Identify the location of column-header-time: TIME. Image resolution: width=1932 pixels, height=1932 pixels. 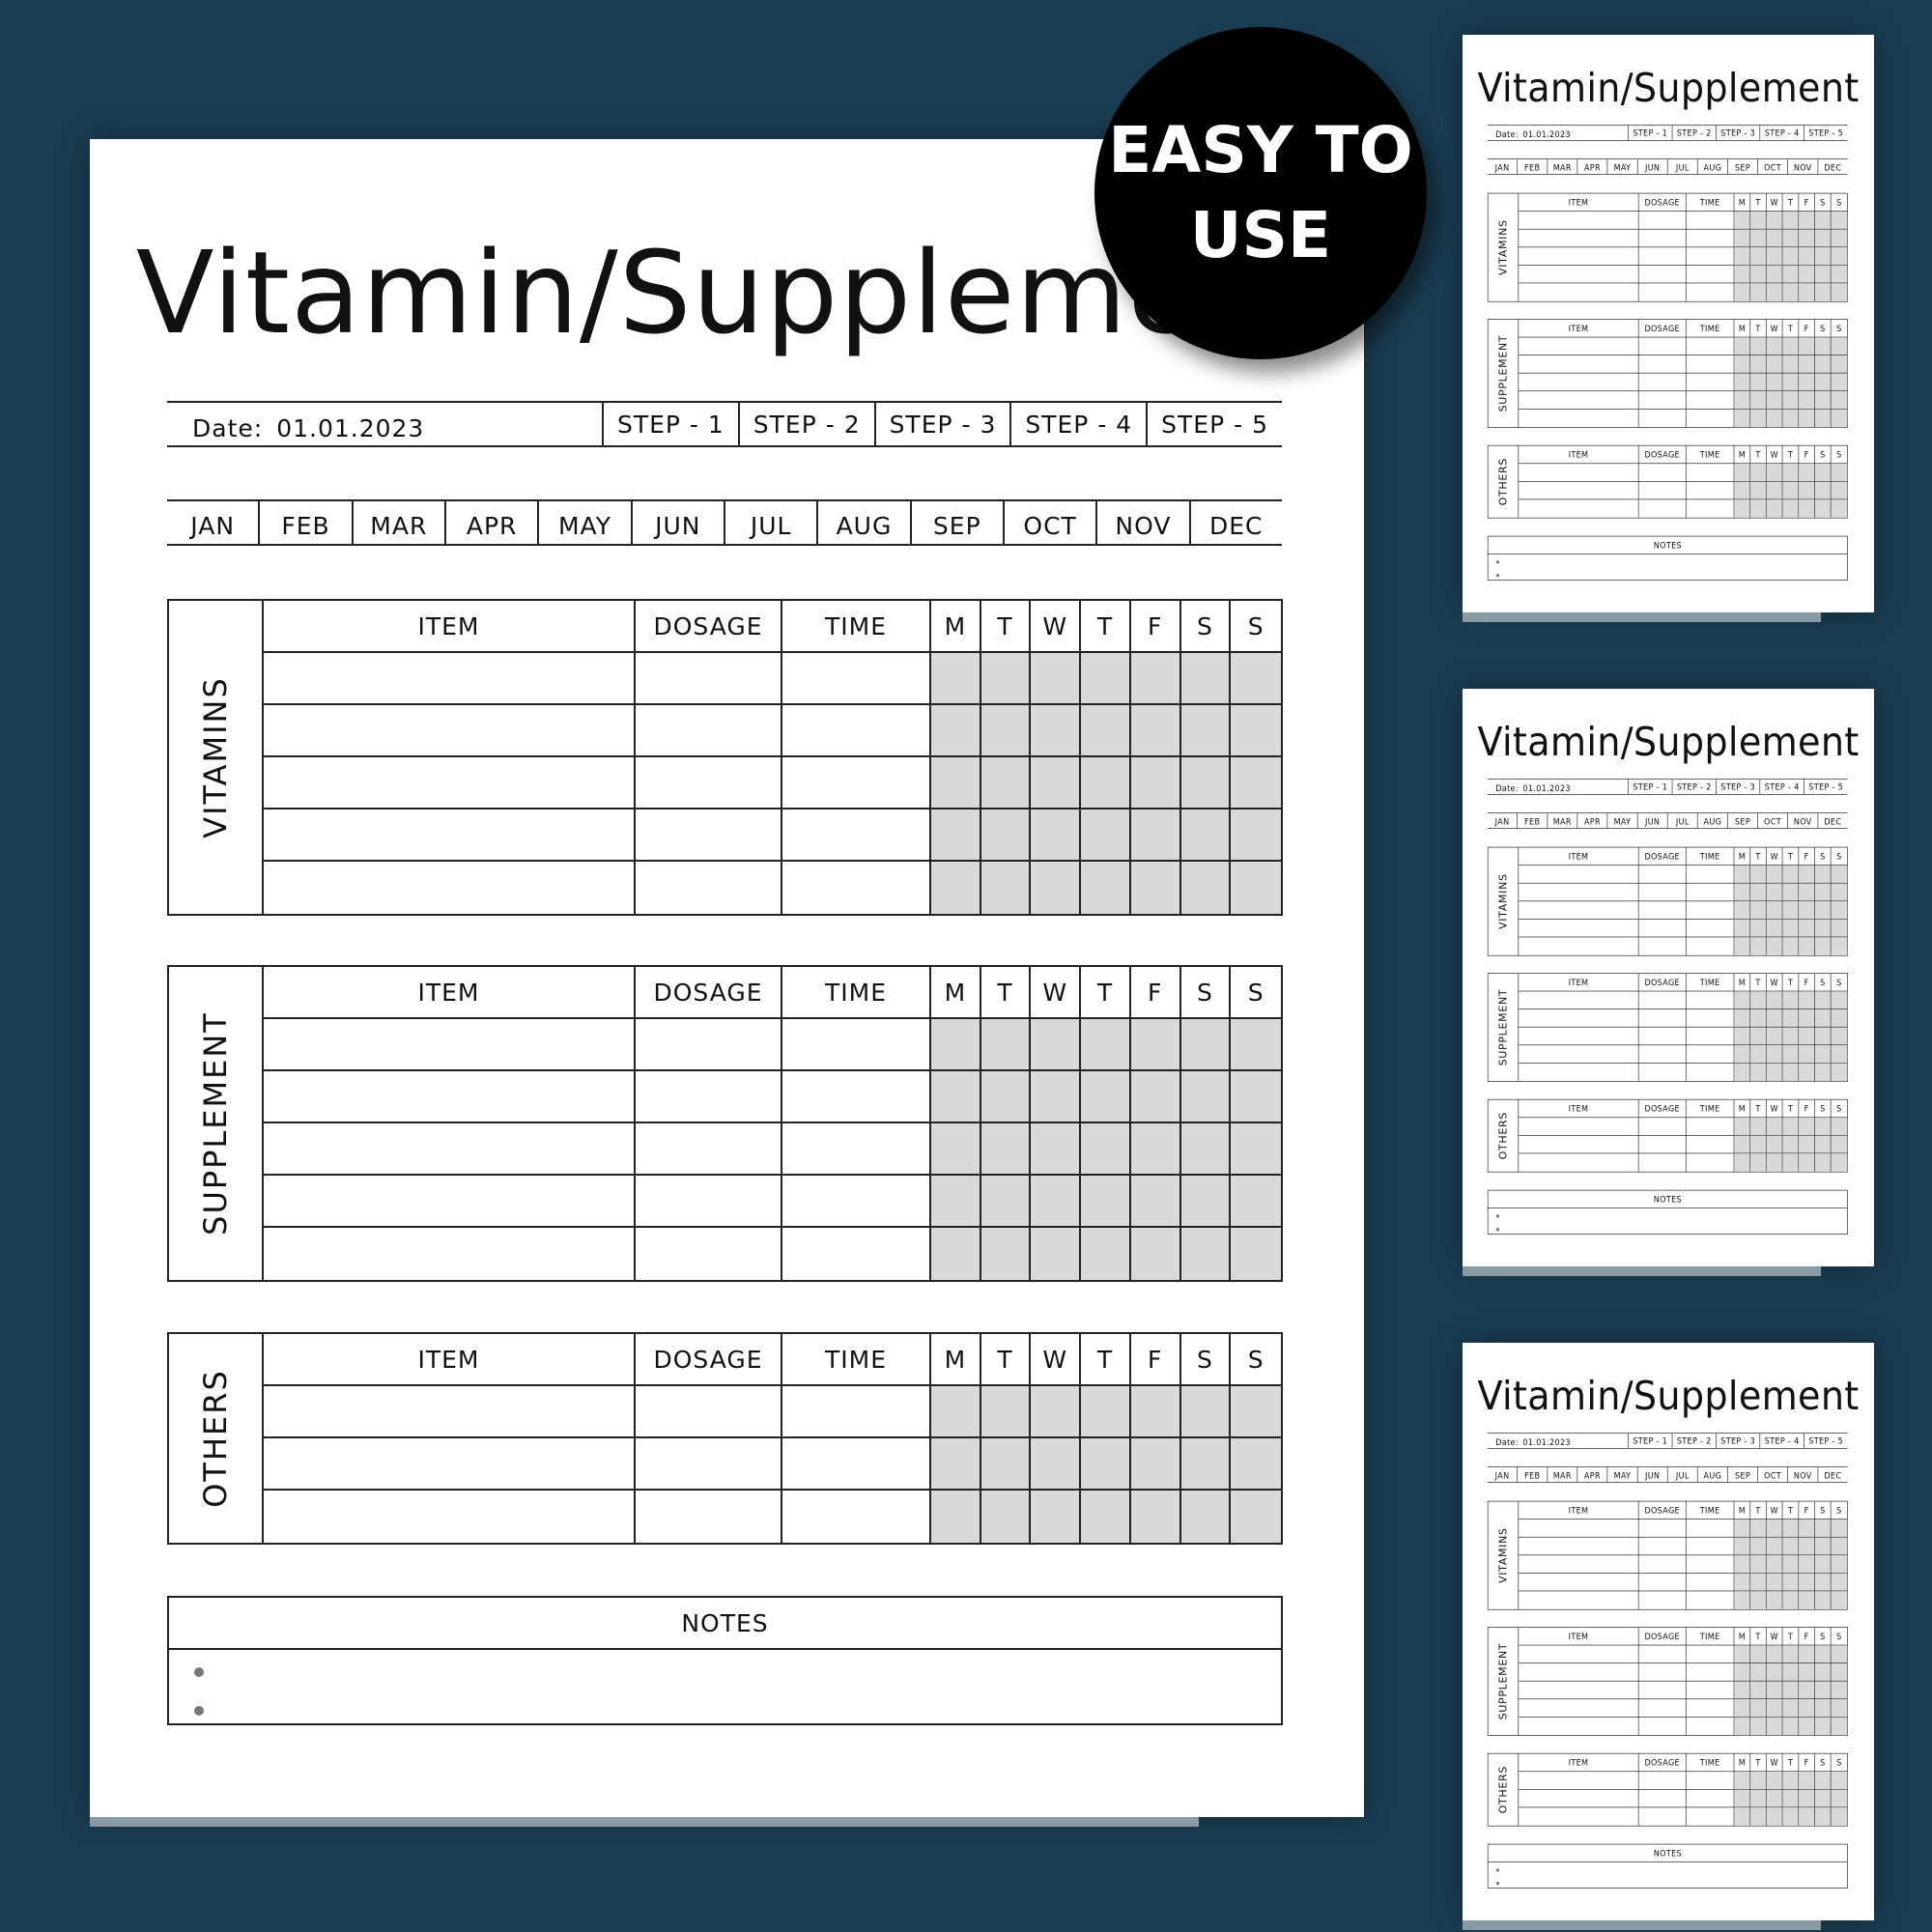
(1710, 455).